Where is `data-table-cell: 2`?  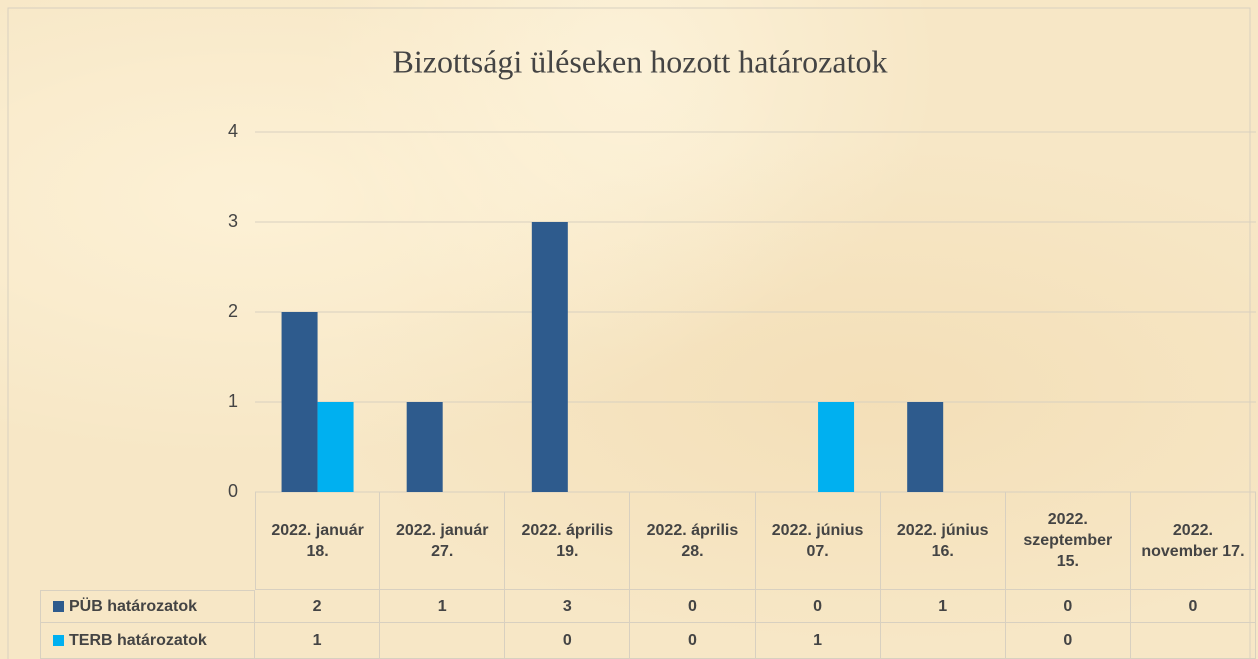
data-table-cell: 2 is located at coordinates (318, 606).